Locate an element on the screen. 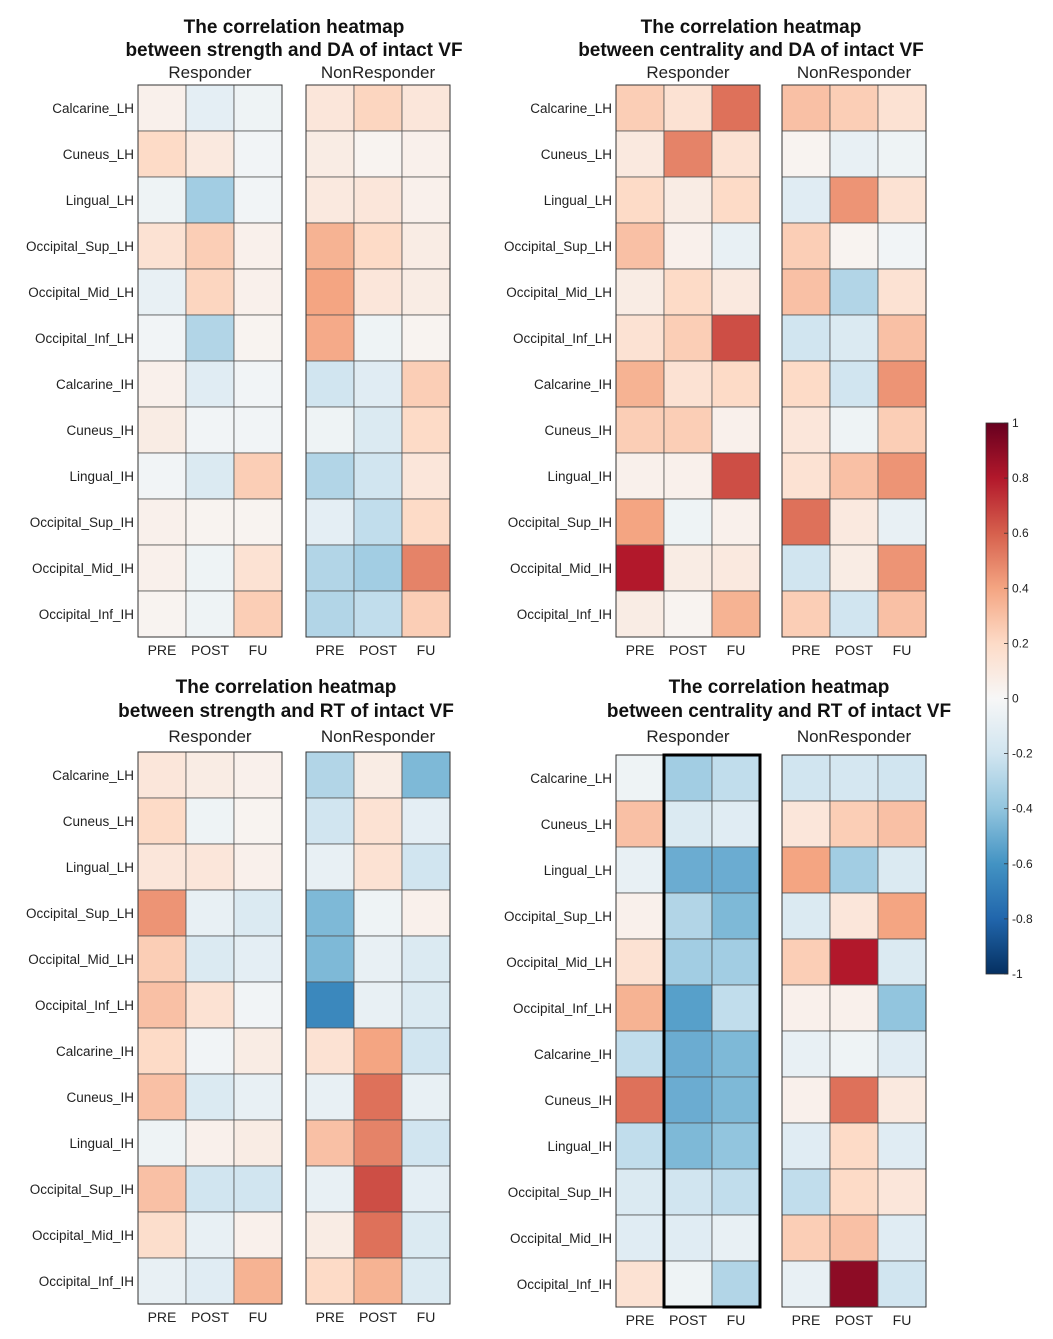 This screenshot has width=1053, height=1339. row-label: Calcarine_IH is located at coordinates (95, 1051).